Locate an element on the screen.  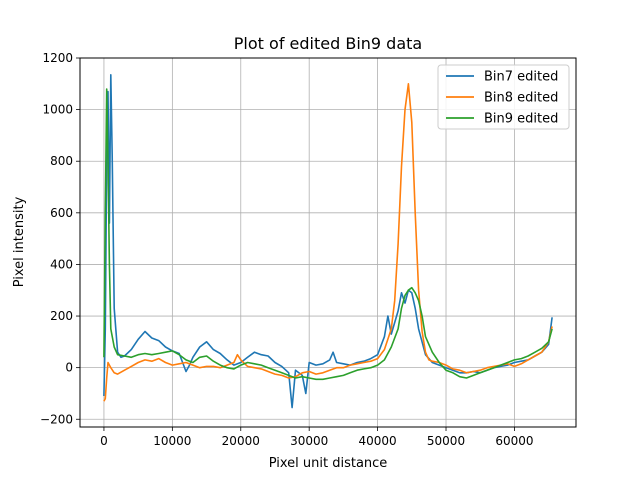
x-tick-label: 40000 is located at coordinates (378, 441).